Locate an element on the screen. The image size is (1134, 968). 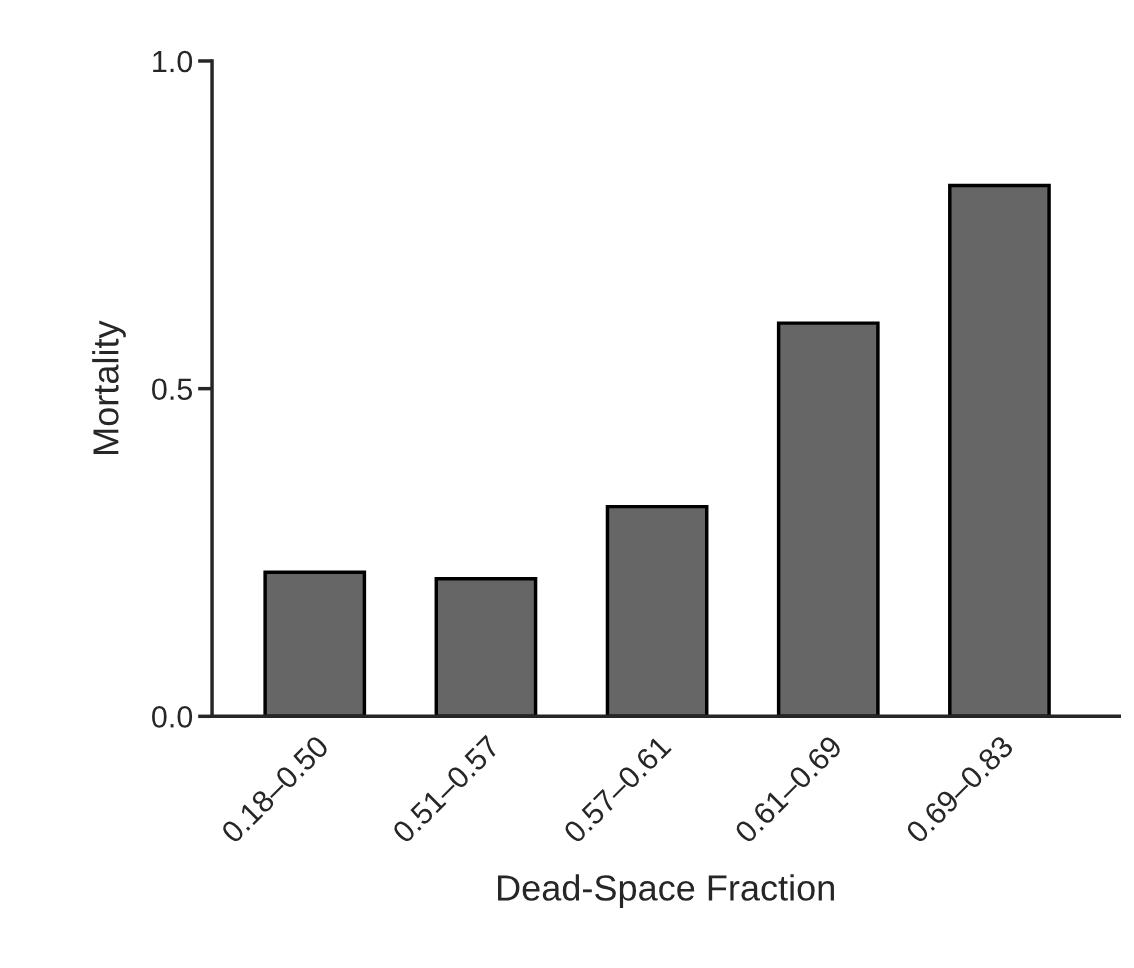
y-tick-label: 0.5 is located at coordinates (172, 389).